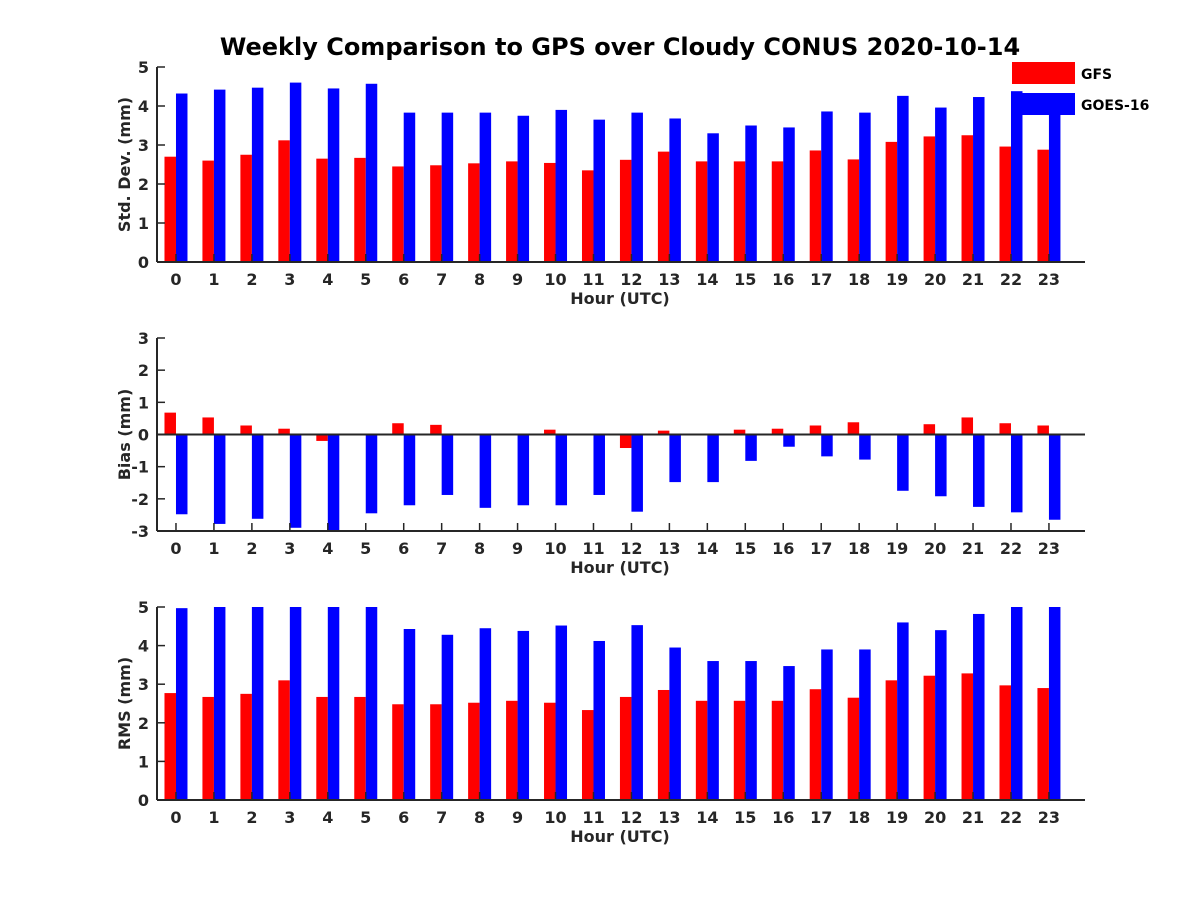 This screenshot has width=1200, height=900. I want to click on x-tick-label: 6, so click(403, 279).